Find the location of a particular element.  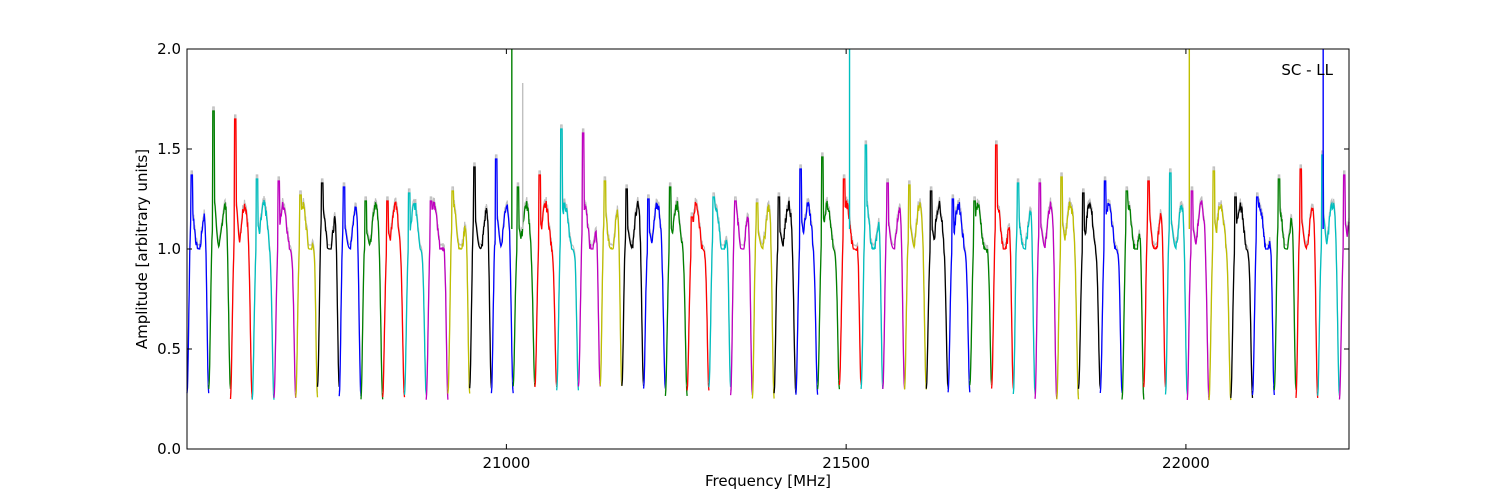

y-tick-label: 1.5 is located at coordinates (169, 149).